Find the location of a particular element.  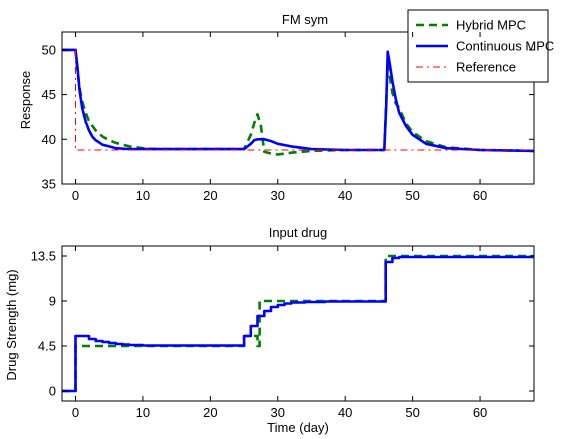

legend-entry: Hybrid MPC is located at coordinates (491, 25).